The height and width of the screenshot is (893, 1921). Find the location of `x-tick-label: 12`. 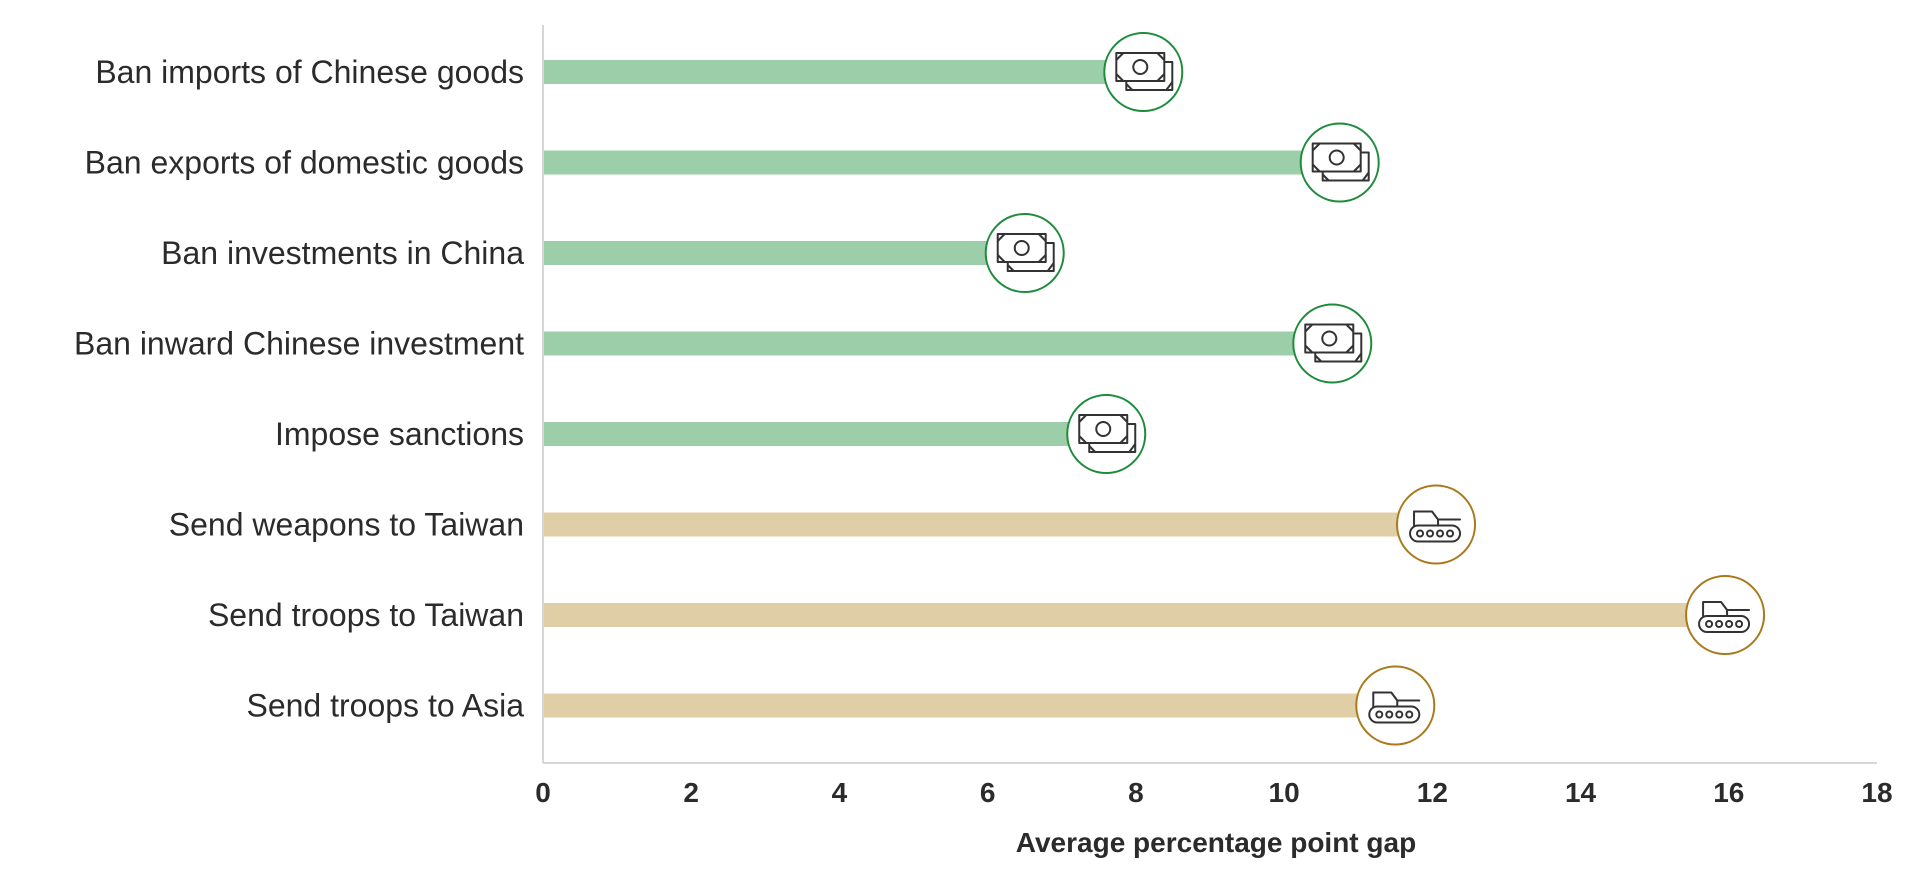

x-tick-label: 12 is located at coordinates (1432, 792).